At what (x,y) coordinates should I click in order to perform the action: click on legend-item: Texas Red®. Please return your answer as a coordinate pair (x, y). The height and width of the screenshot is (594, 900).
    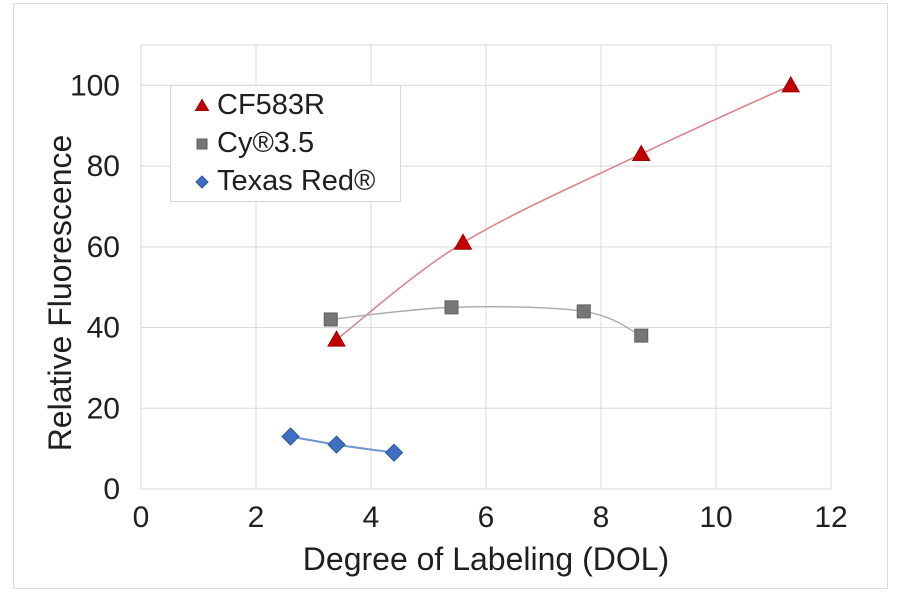
    Looking at the image, I should click on (294, 182).